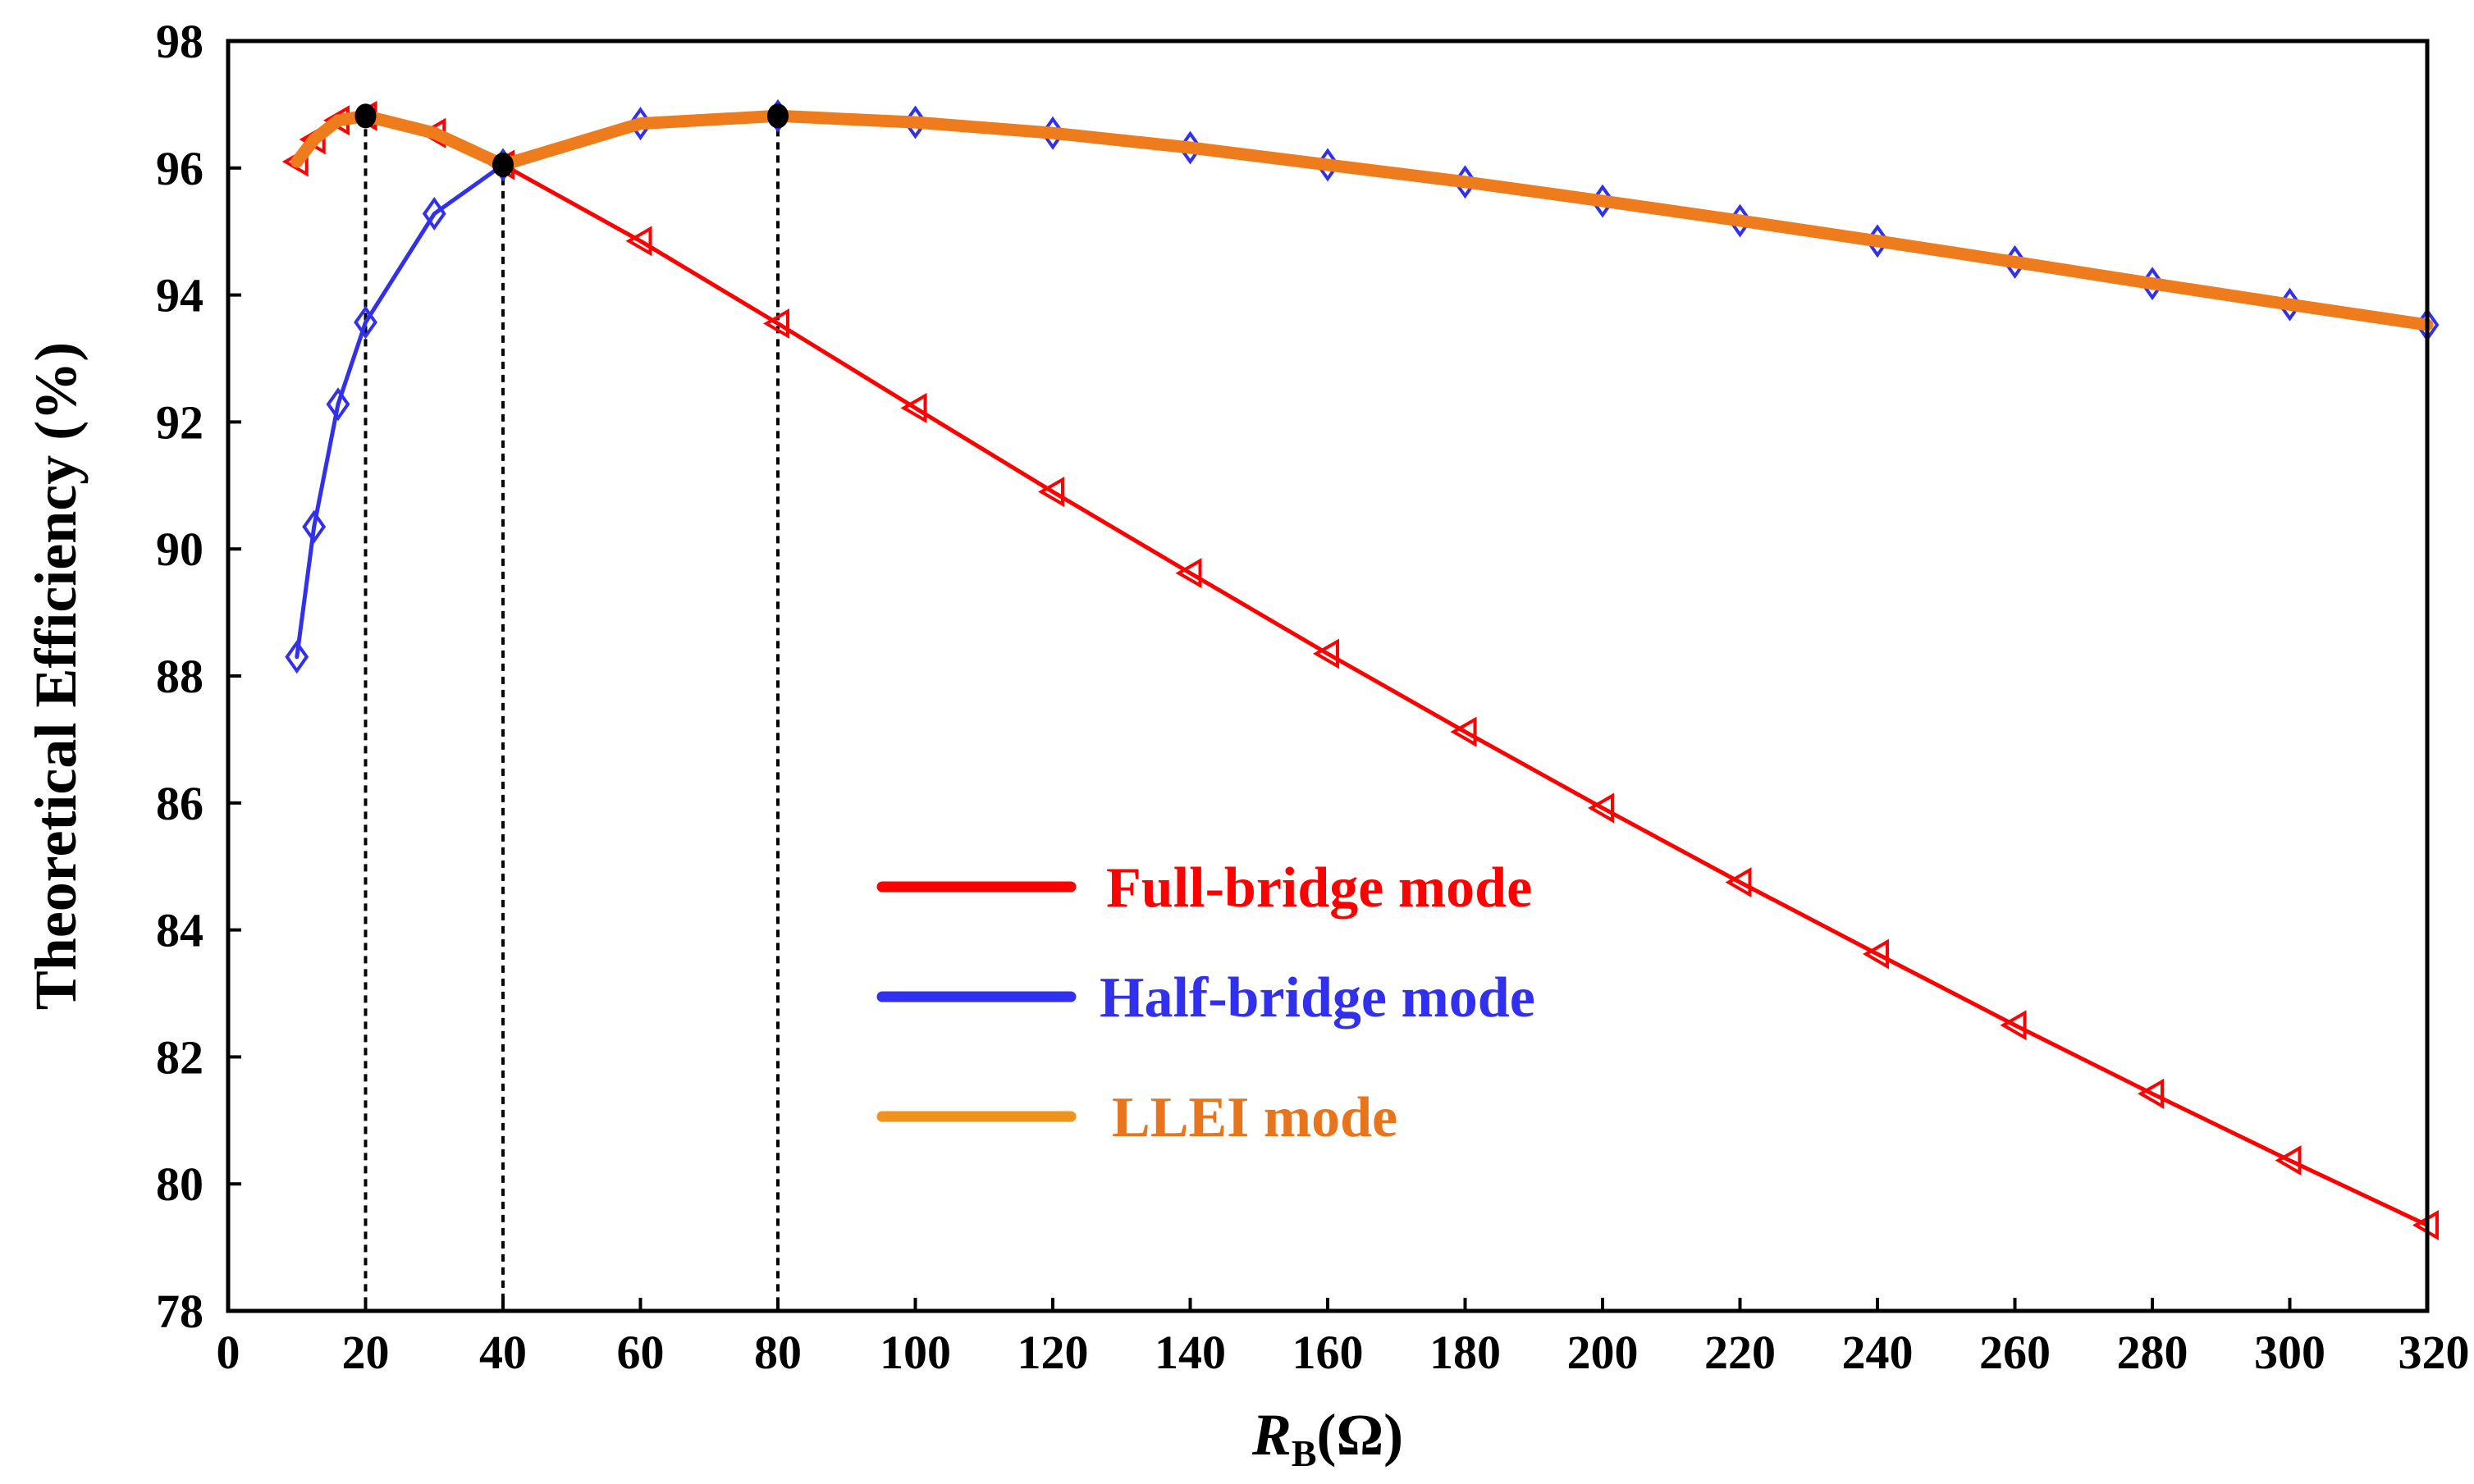 This screenshot has width=2474, height=1484. I want to click on y-tick-label: 90, so click(179, 549).